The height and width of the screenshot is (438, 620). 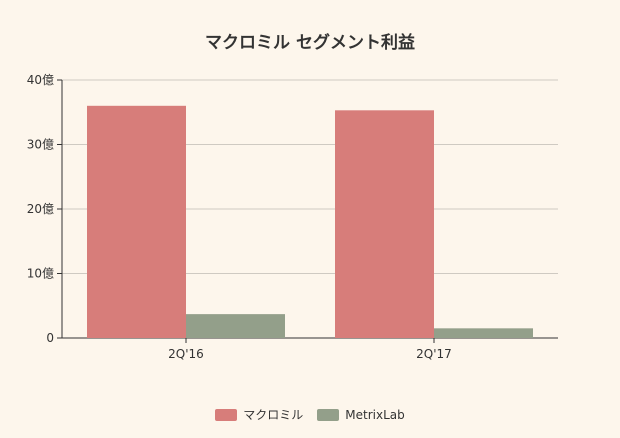 What do you see at coordinates (40, 209) in the screenshot?
I see `y-tick-label: 20億` at bounding box center [40, 209].